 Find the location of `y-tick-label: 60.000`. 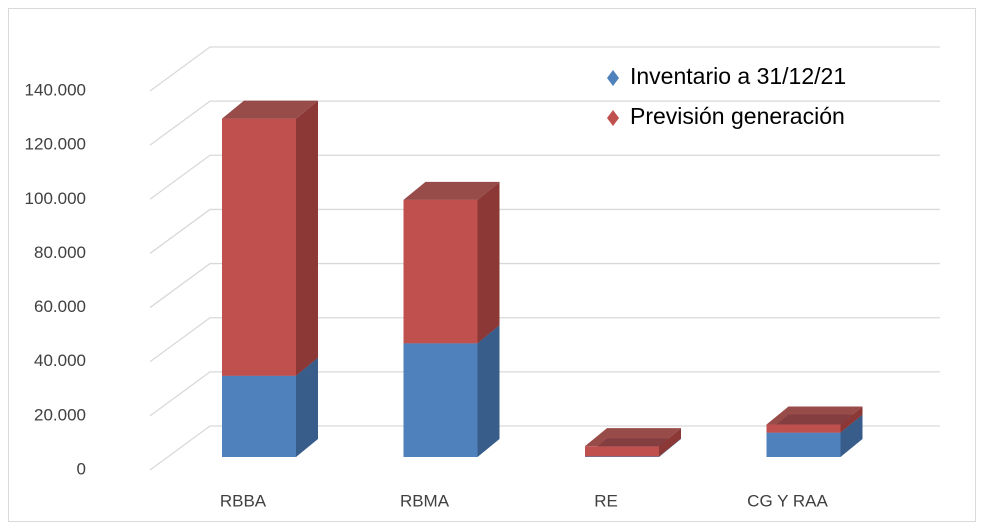

y-tick-label: 60.000 is located at coordinates (60, 306).